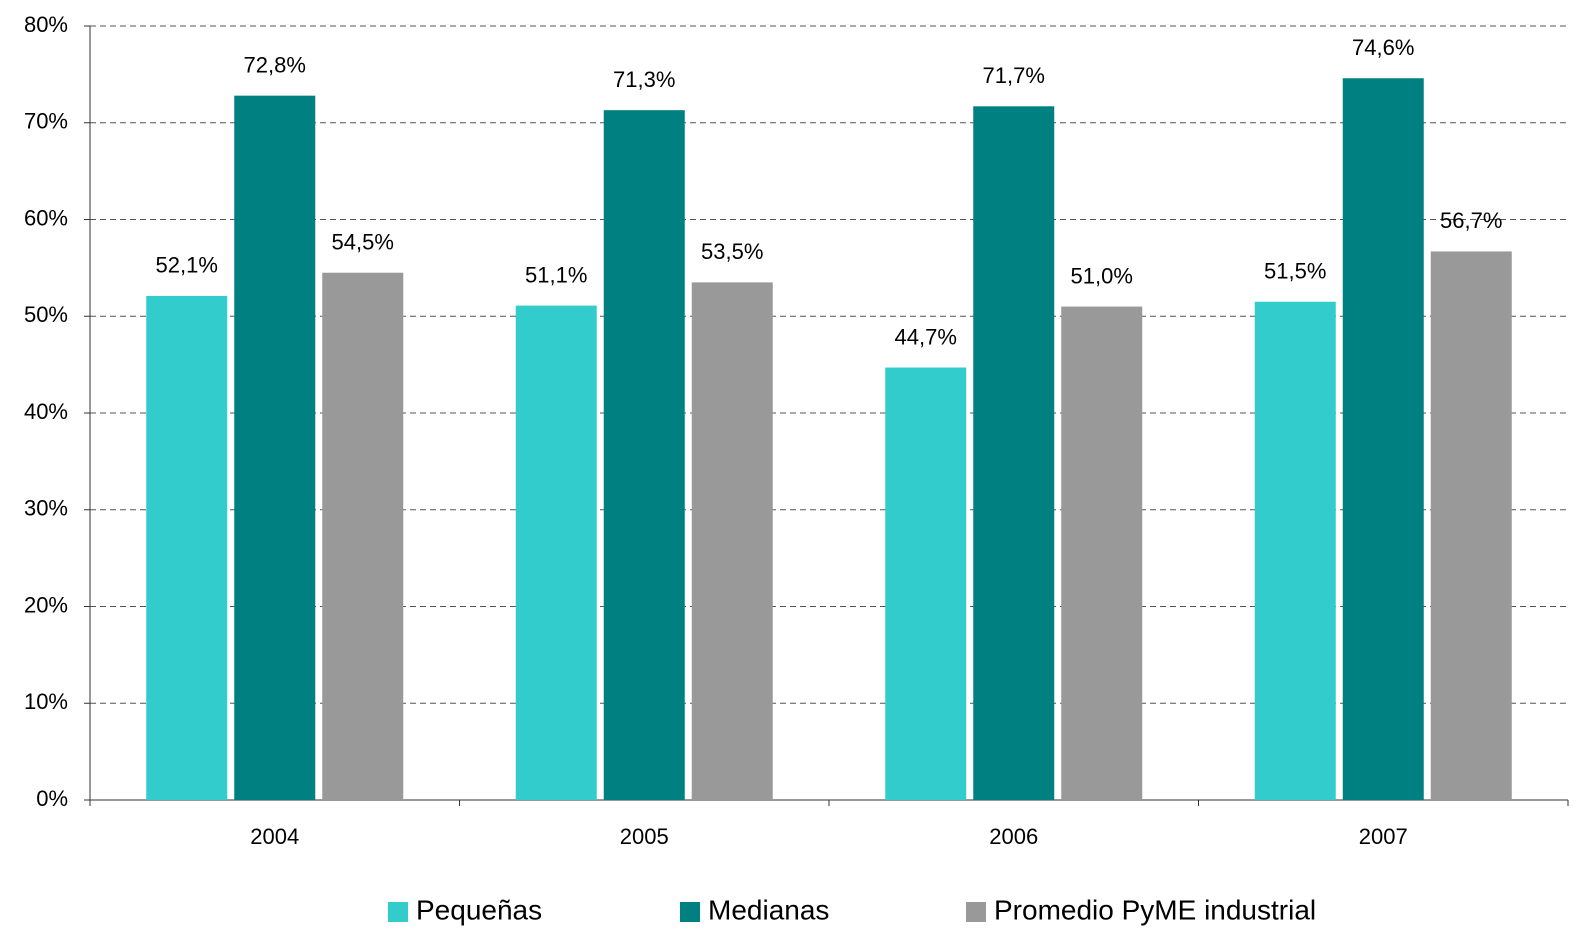 This screenshot has width=1580, height=935. What do you see at coordinates (275, 64) in the screenshot?
I see `data-label: 72,8%` at bounding box center [275, 64].